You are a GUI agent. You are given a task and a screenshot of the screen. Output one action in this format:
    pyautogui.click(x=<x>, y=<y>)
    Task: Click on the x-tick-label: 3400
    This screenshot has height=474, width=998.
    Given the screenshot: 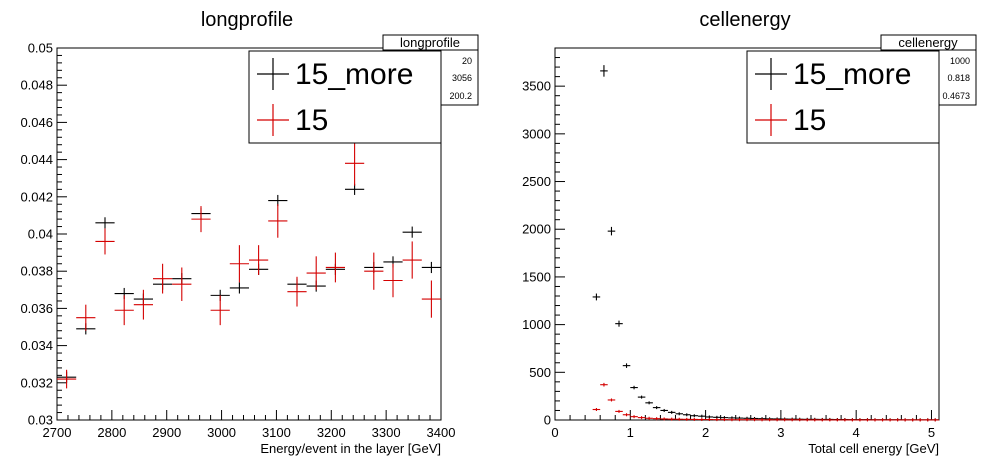 What is the action you would take?
    pyautogui.click(x=441, y=432)
    